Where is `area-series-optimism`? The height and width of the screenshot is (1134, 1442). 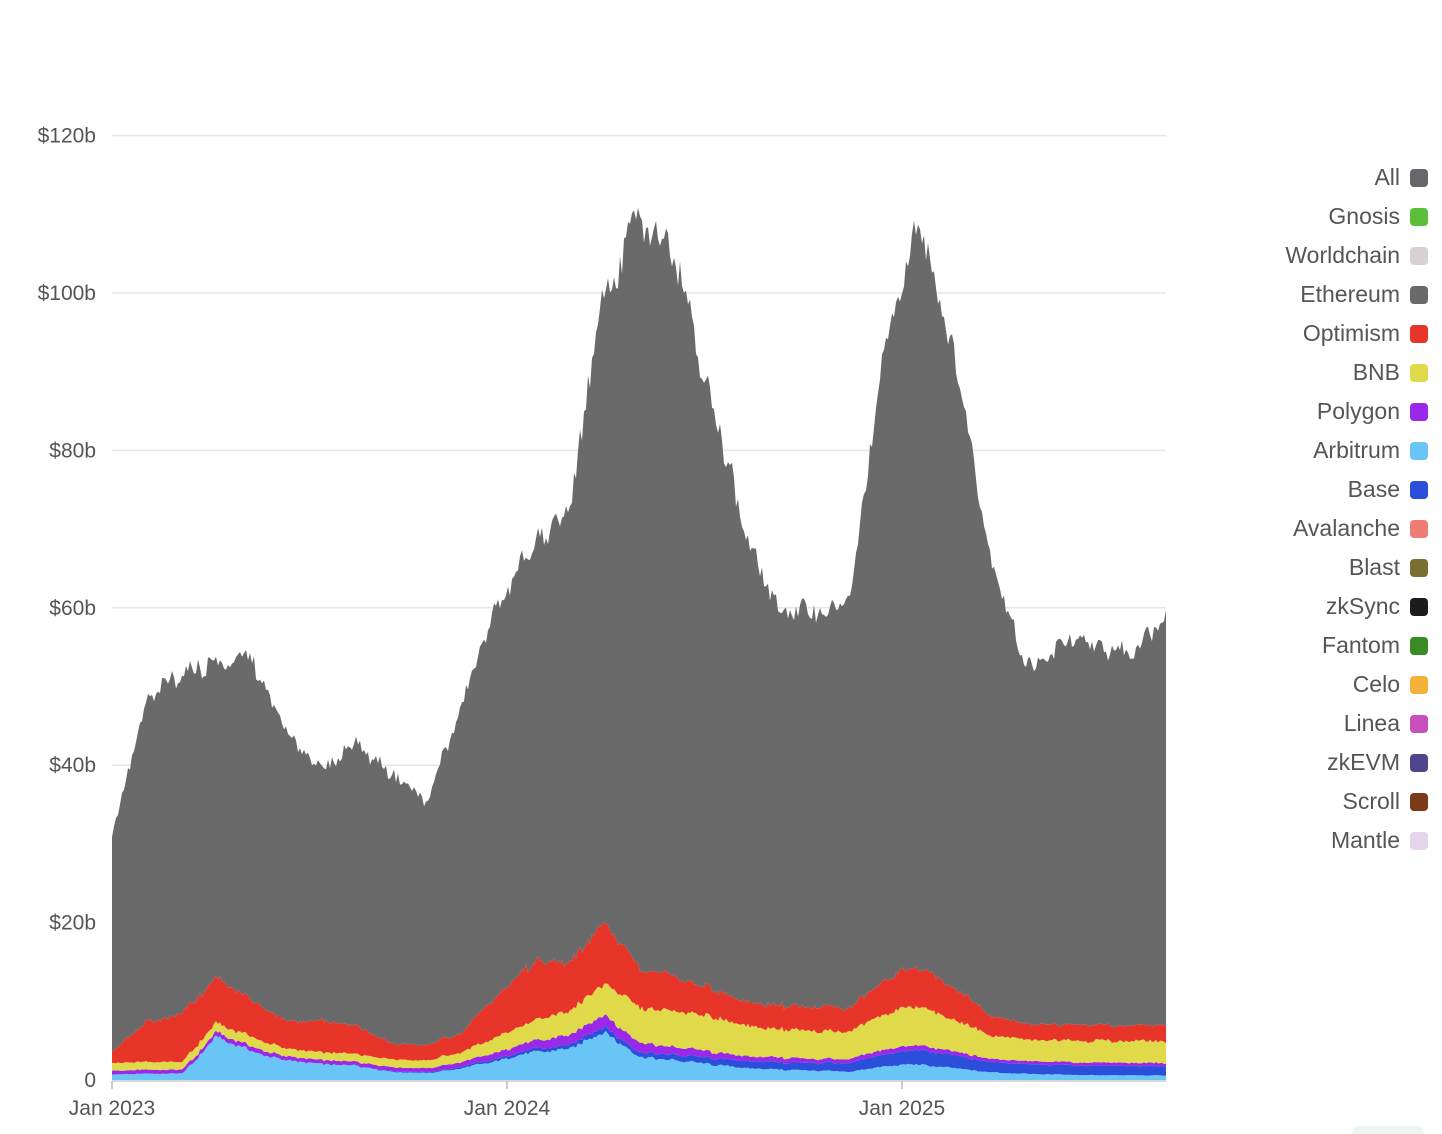 area-series-optimism is located at coordinates (639, 992).